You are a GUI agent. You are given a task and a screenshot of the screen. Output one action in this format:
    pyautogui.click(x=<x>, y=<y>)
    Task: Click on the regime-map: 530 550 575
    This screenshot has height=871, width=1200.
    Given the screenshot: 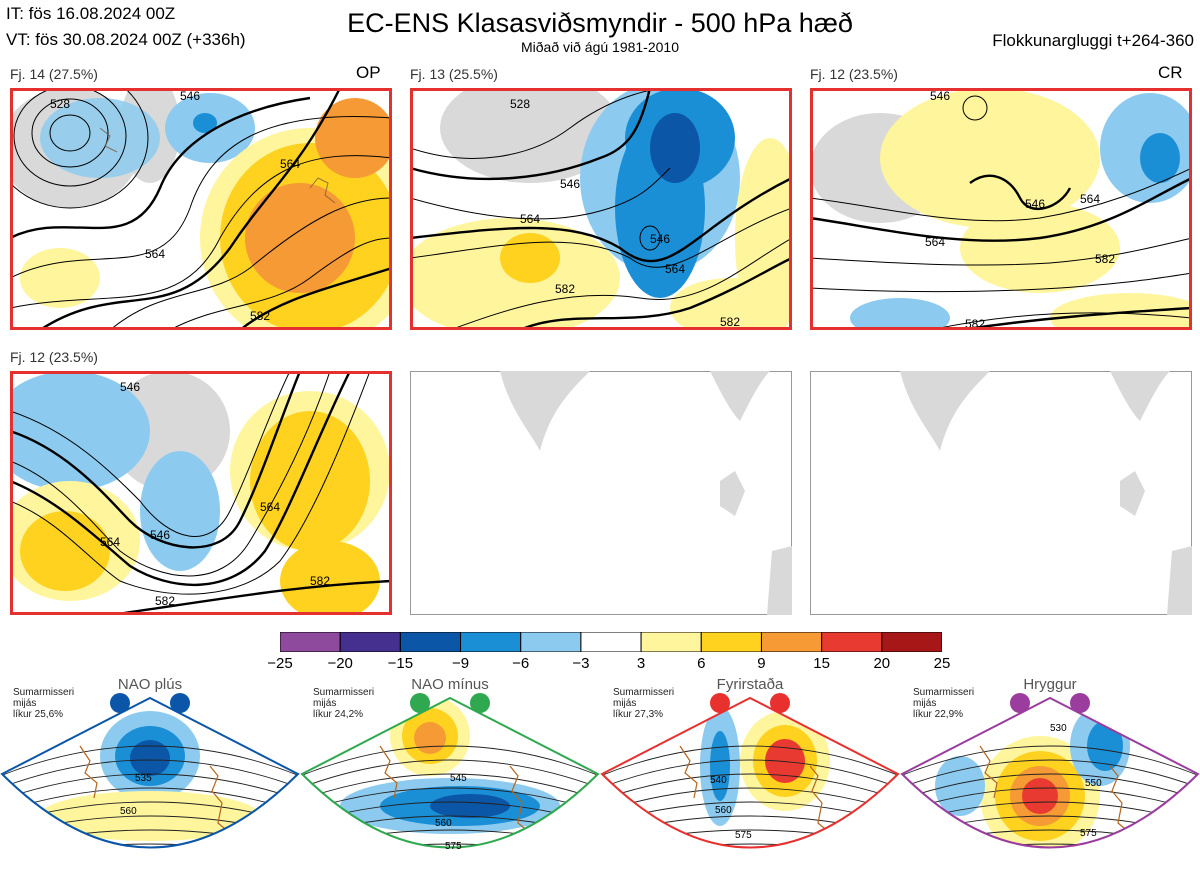 What is the action you would take?
    pyautogui.click(x=1050, y=782)
    